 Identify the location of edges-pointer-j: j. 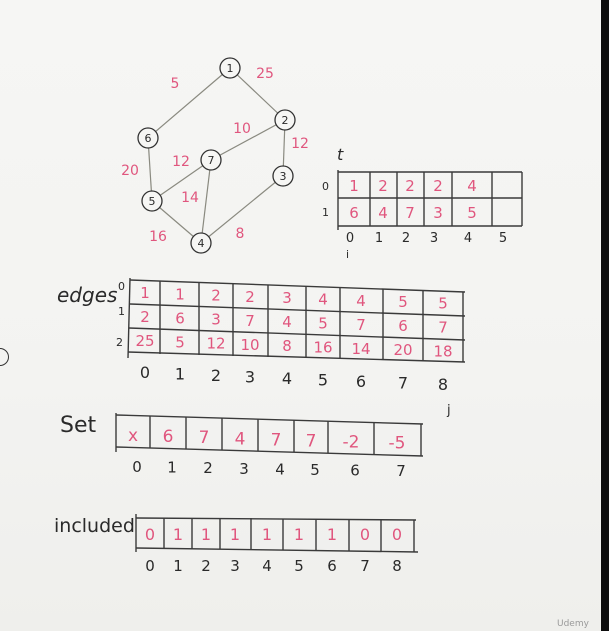
(448, 410).